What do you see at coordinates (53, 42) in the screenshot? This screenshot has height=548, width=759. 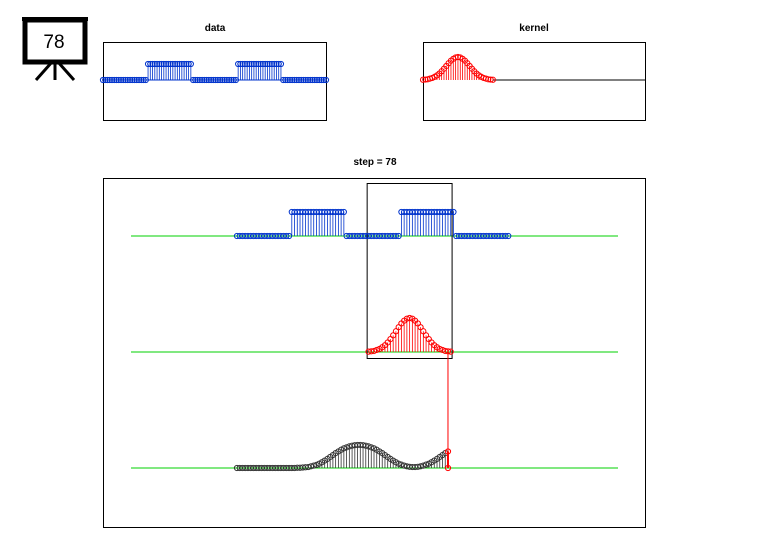 I see `icon-label: 78` at bounding box center [53, 42].